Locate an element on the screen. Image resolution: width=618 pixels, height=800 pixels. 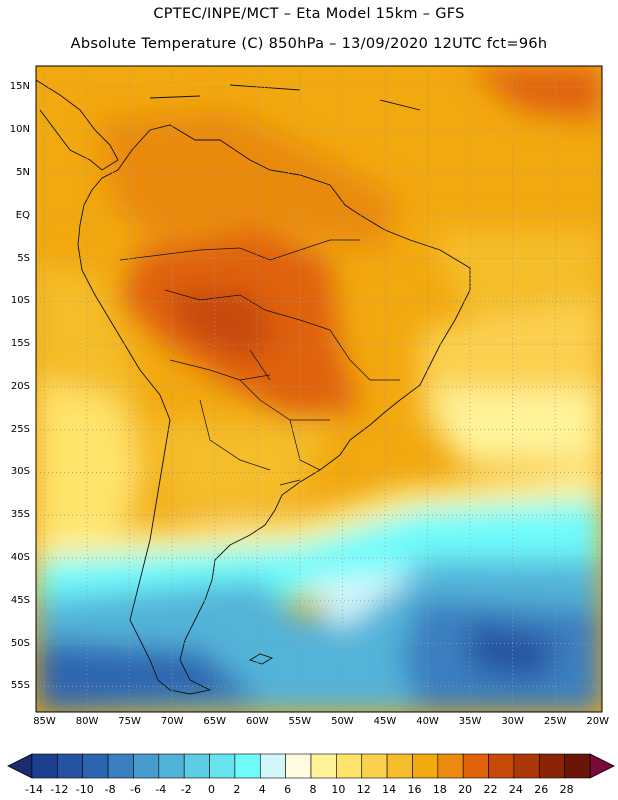
field-south-tongue is located at coordinates (240, 470).